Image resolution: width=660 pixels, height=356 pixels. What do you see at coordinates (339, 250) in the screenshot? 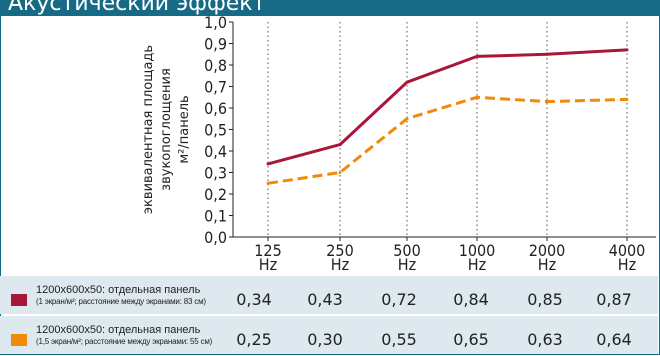
I see `x-tick-label: 250` at bounding box center [339, 250].